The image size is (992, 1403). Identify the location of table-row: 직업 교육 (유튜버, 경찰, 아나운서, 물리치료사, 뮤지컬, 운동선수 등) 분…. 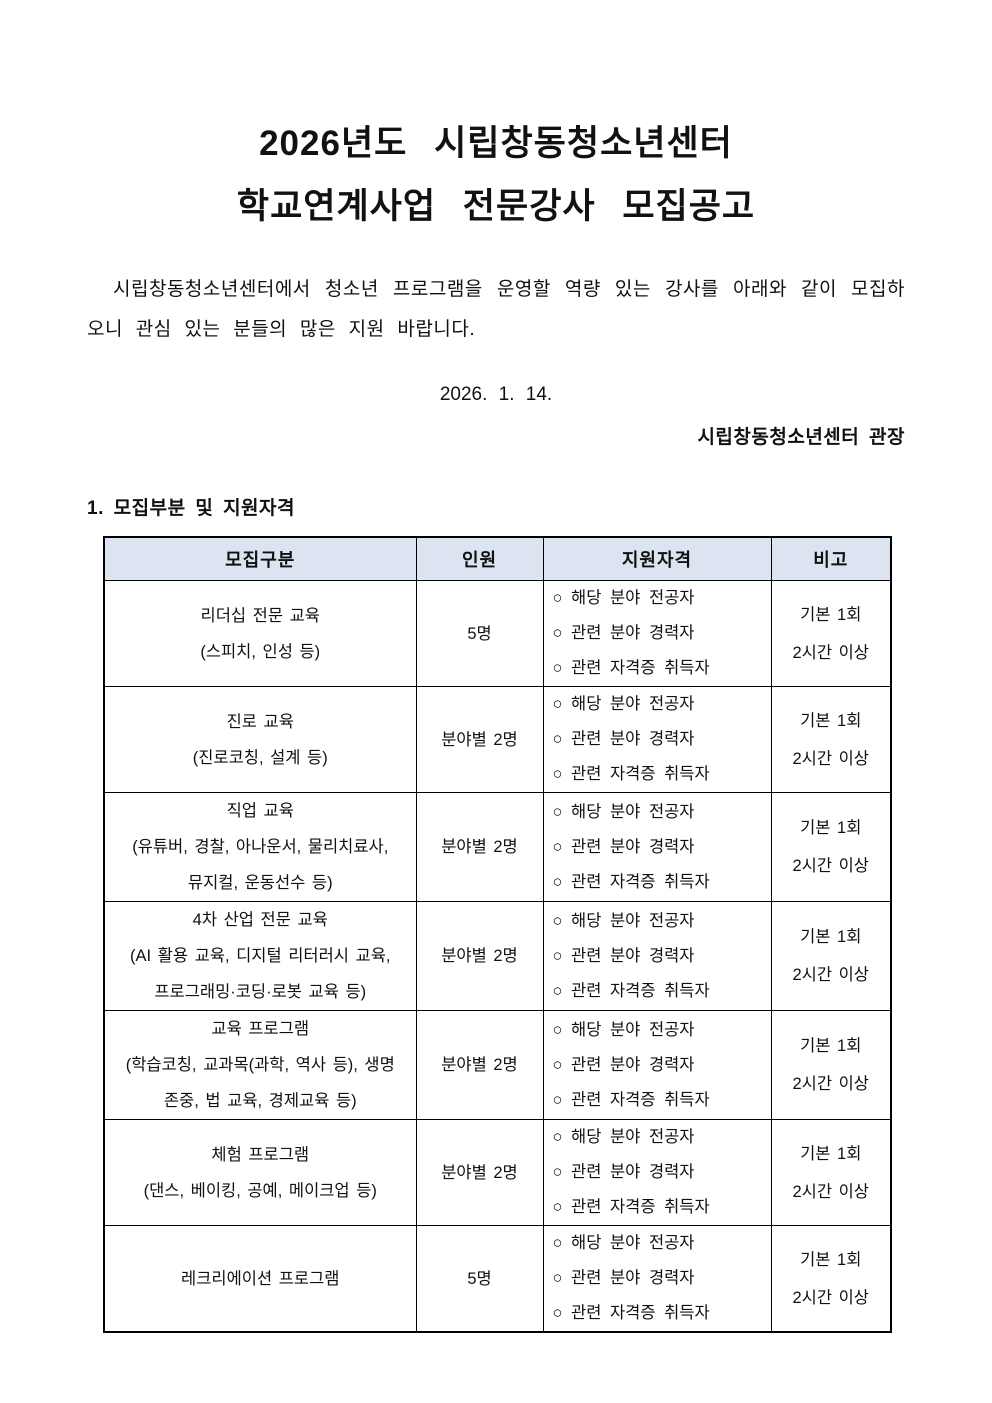
(497, 847).